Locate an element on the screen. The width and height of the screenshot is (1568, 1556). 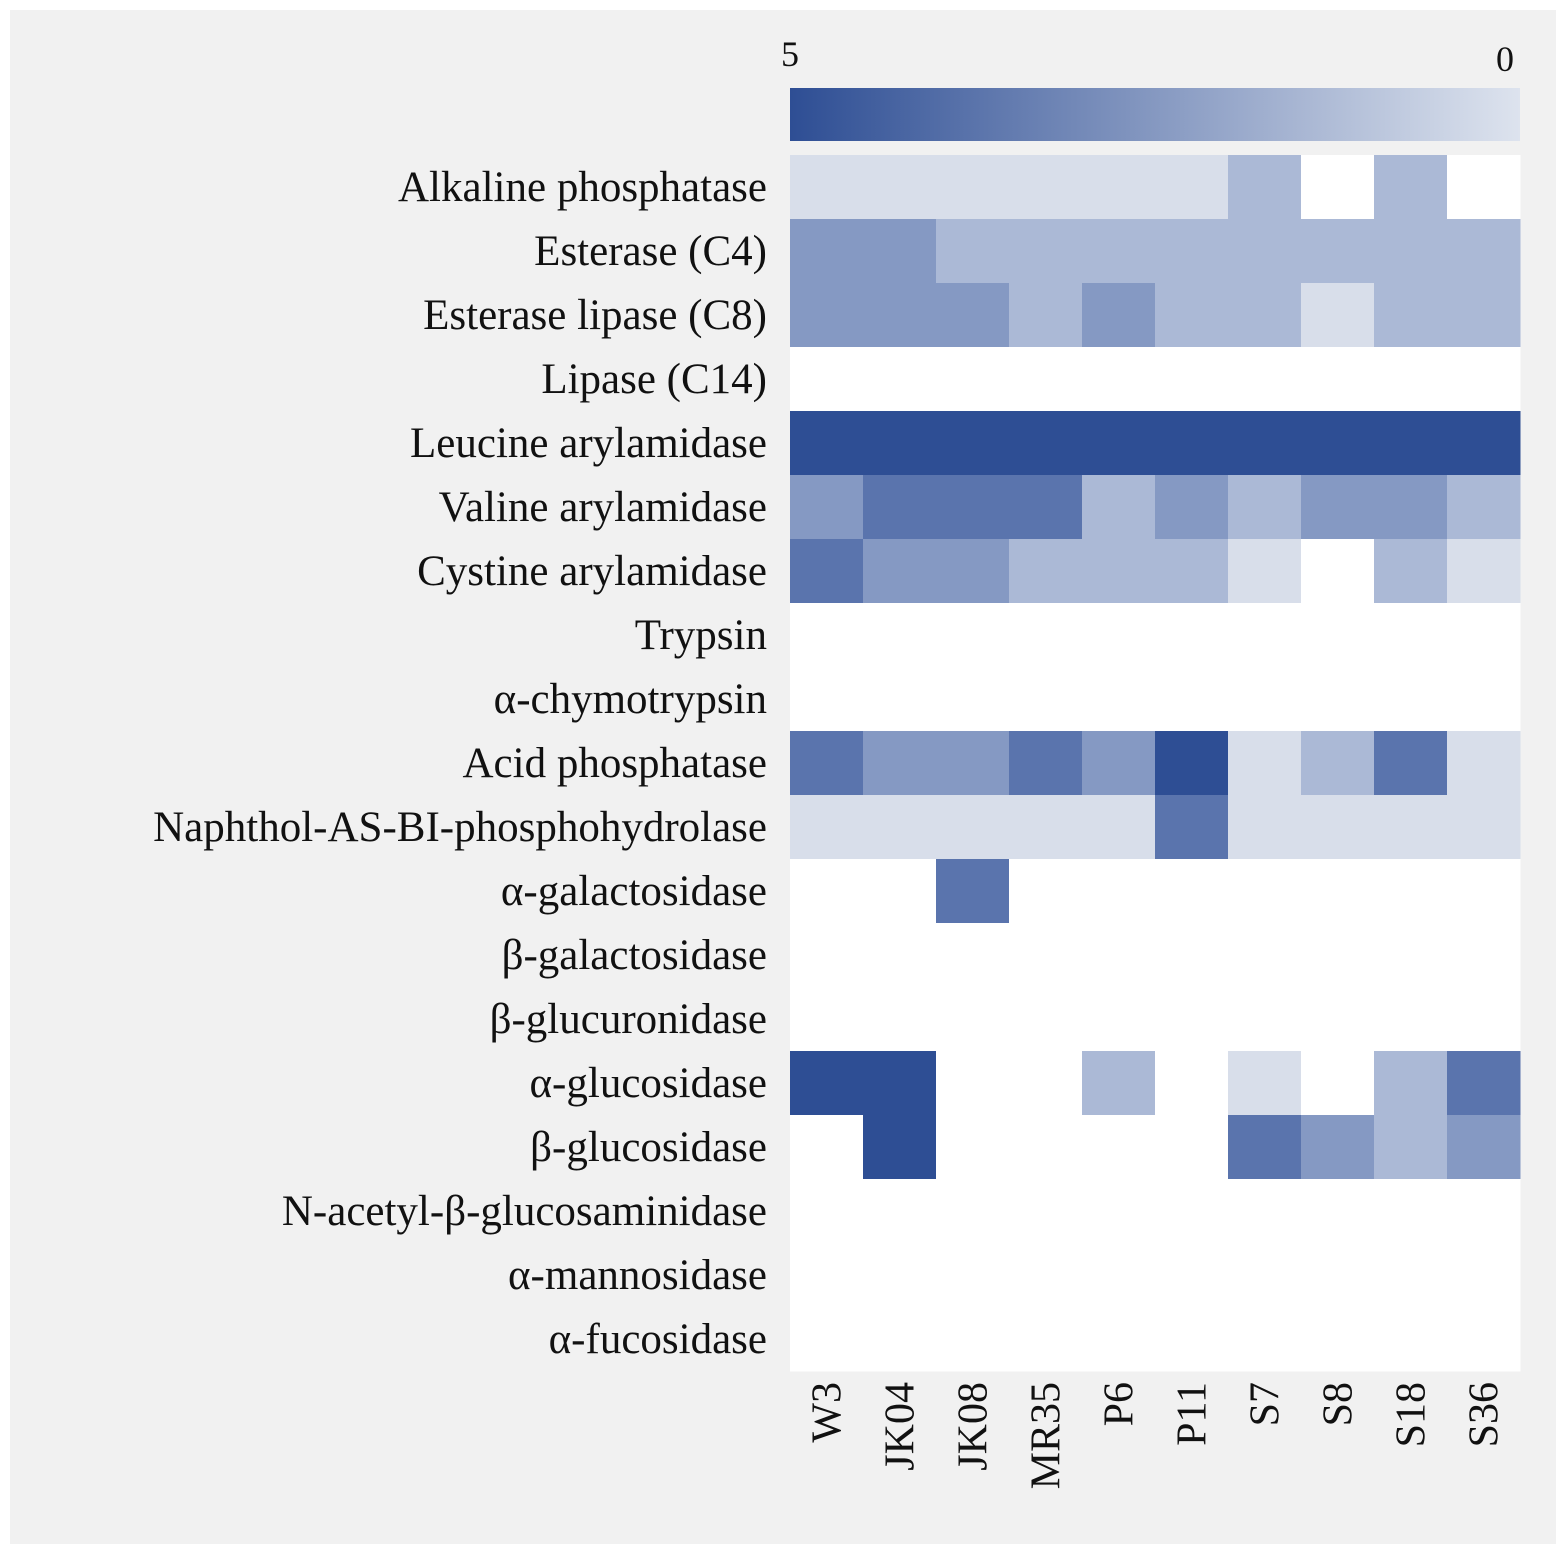
column-labels: W3 JK04 JK08 MR35 P6 P11 S7 S8 S18 S36 is located at coordinates (1156, 1435).